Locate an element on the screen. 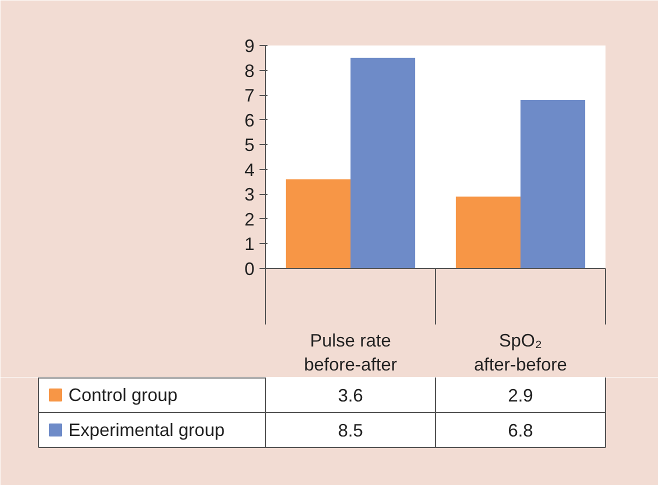 The image size is (658, 485). y-tick-label: 8 is located at coordinates (249, 70).